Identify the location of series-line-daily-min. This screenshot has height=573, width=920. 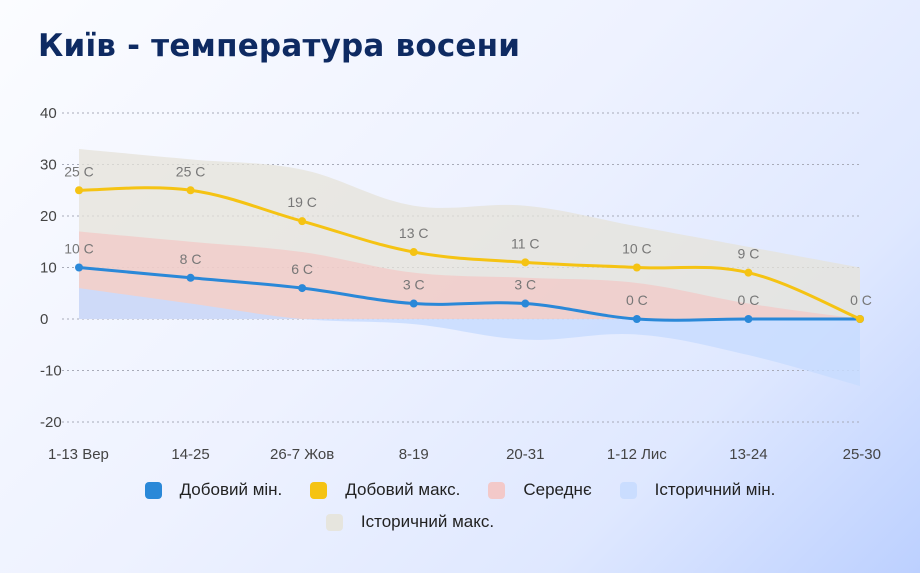
(469, 294).